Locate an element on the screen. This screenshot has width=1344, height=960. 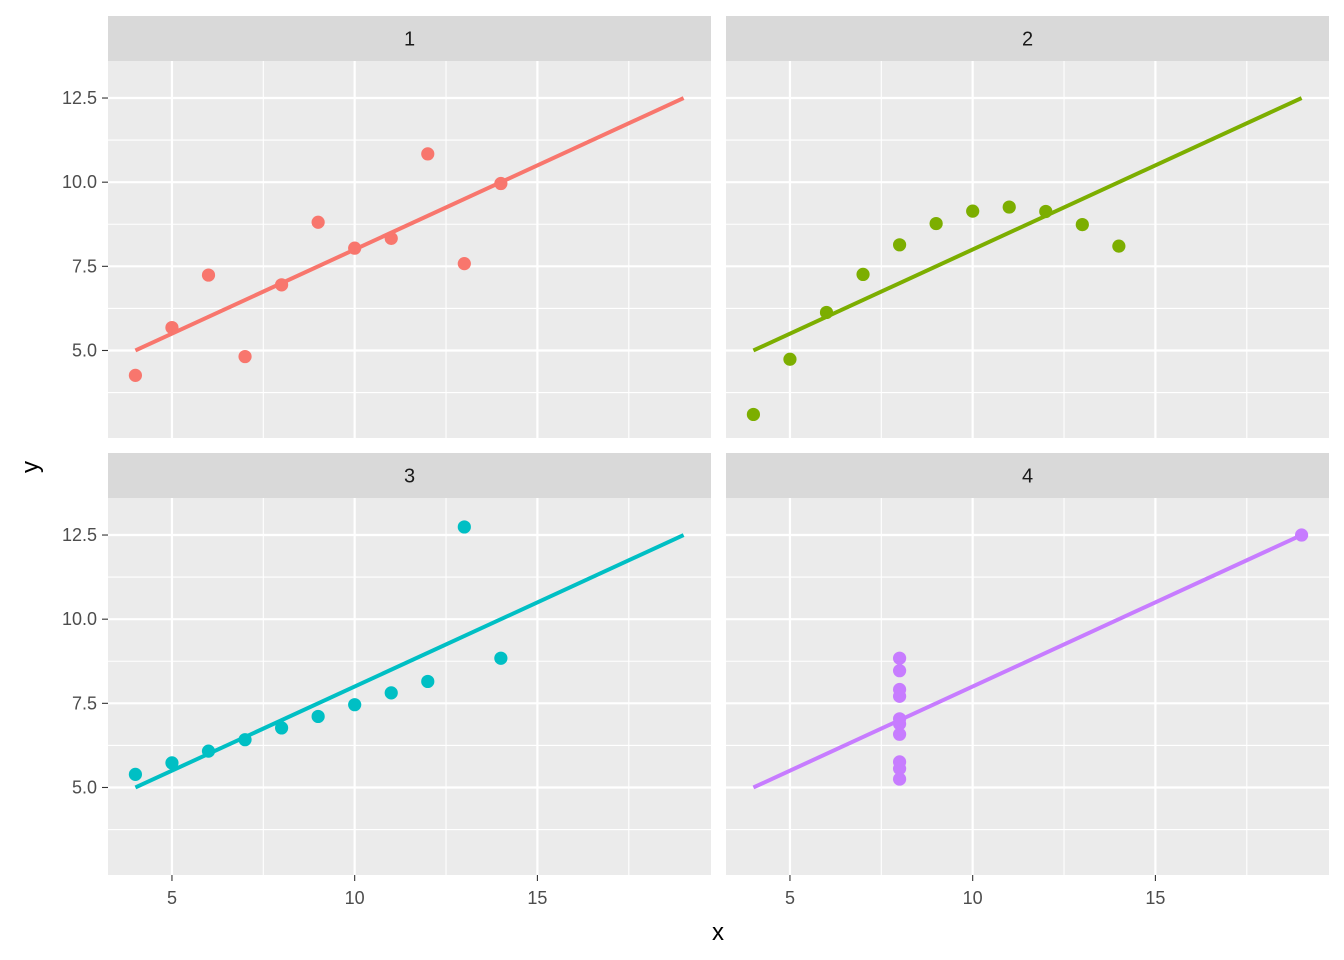
facet-strip-label-2: 2 is located at coordinates (1027, 40).